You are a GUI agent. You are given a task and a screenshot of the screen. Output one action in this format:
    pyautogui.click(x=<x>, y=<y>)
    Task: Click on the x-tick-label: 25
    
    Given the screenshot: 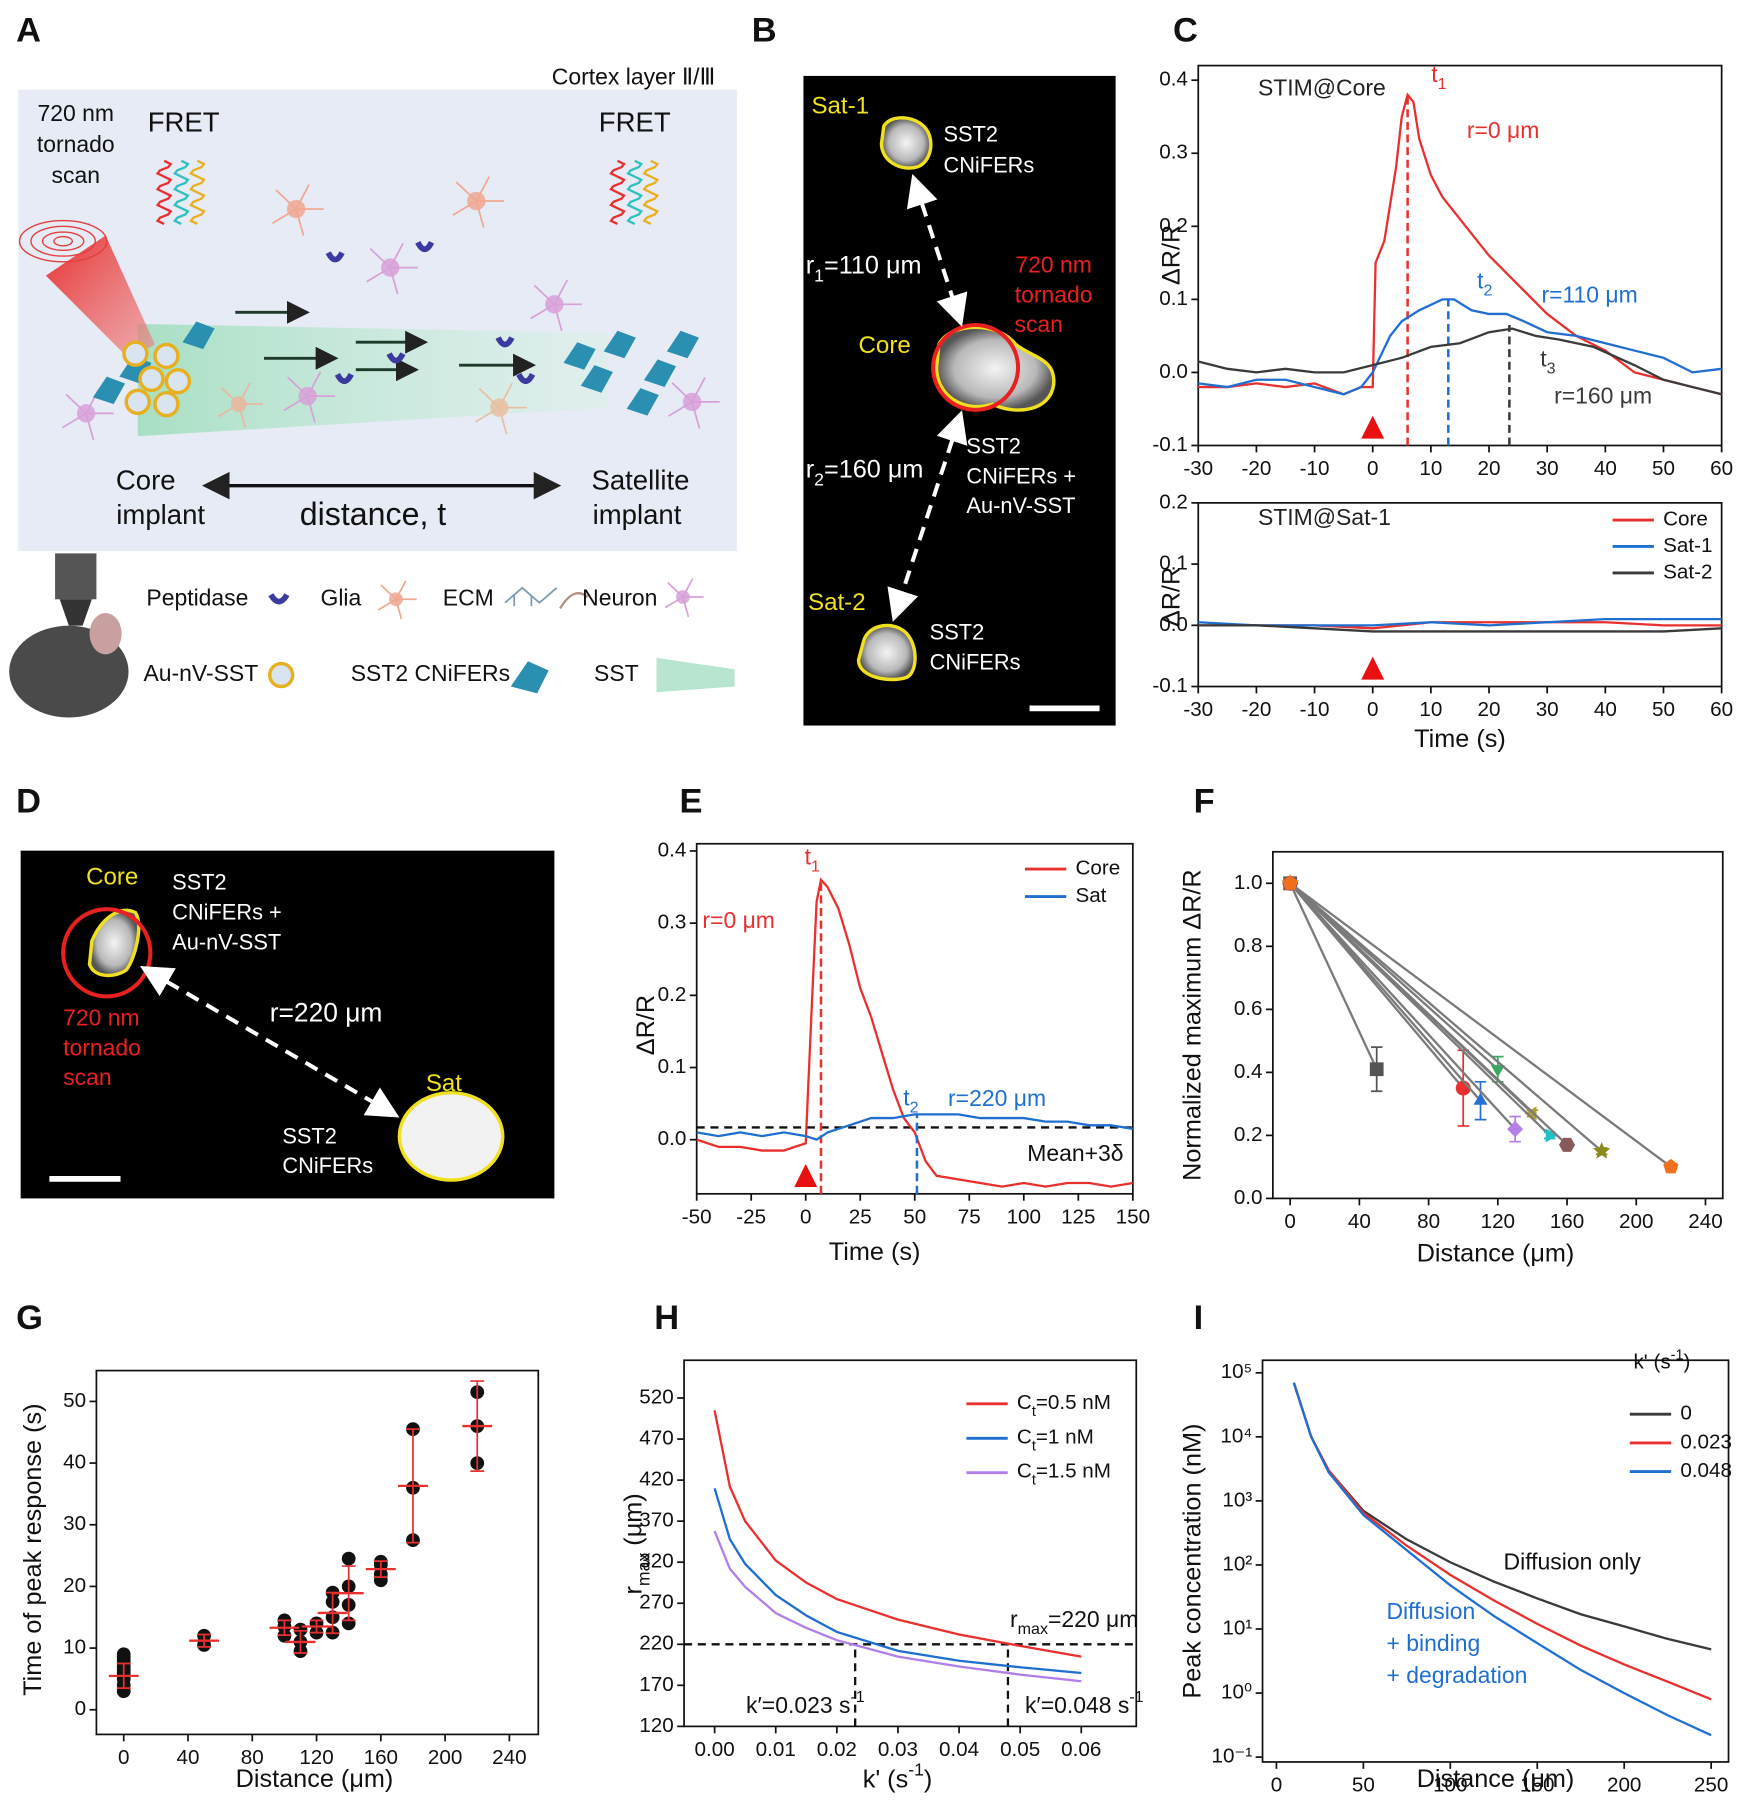 What is the action you would take?
    pyautogui.click(x=860, y=1216)
    